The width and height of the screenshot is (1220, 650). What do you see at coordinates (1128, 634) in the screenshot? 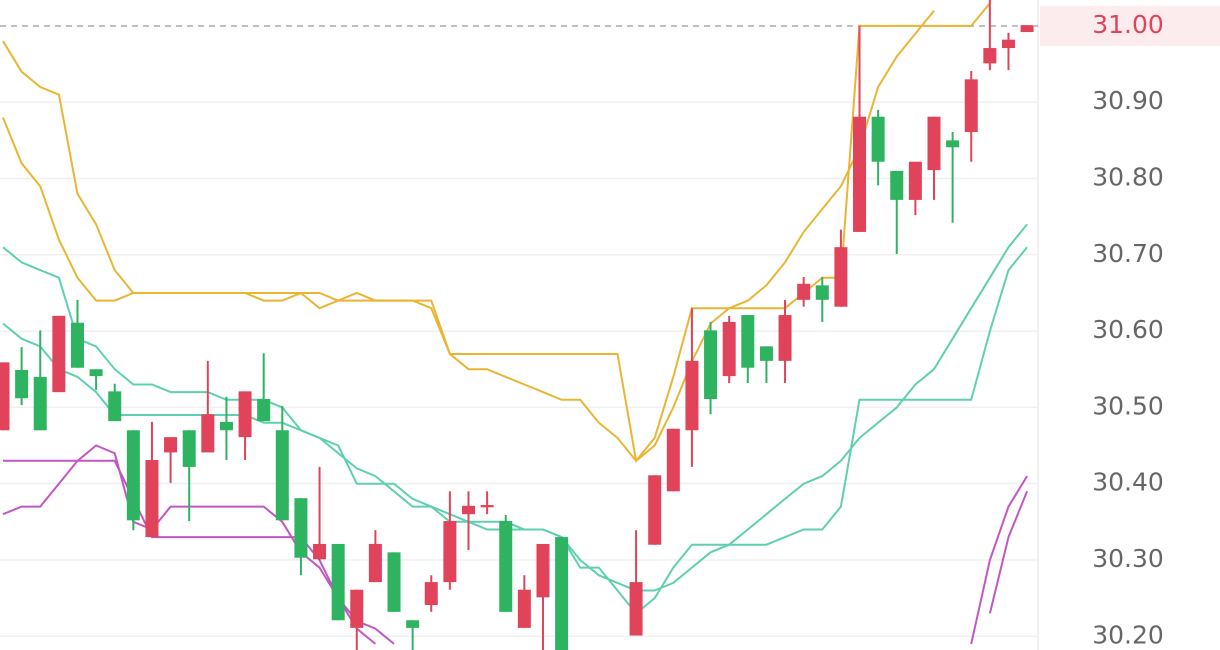
I see `y-tick-label: 30.20` at bounding box center [1128, 634].